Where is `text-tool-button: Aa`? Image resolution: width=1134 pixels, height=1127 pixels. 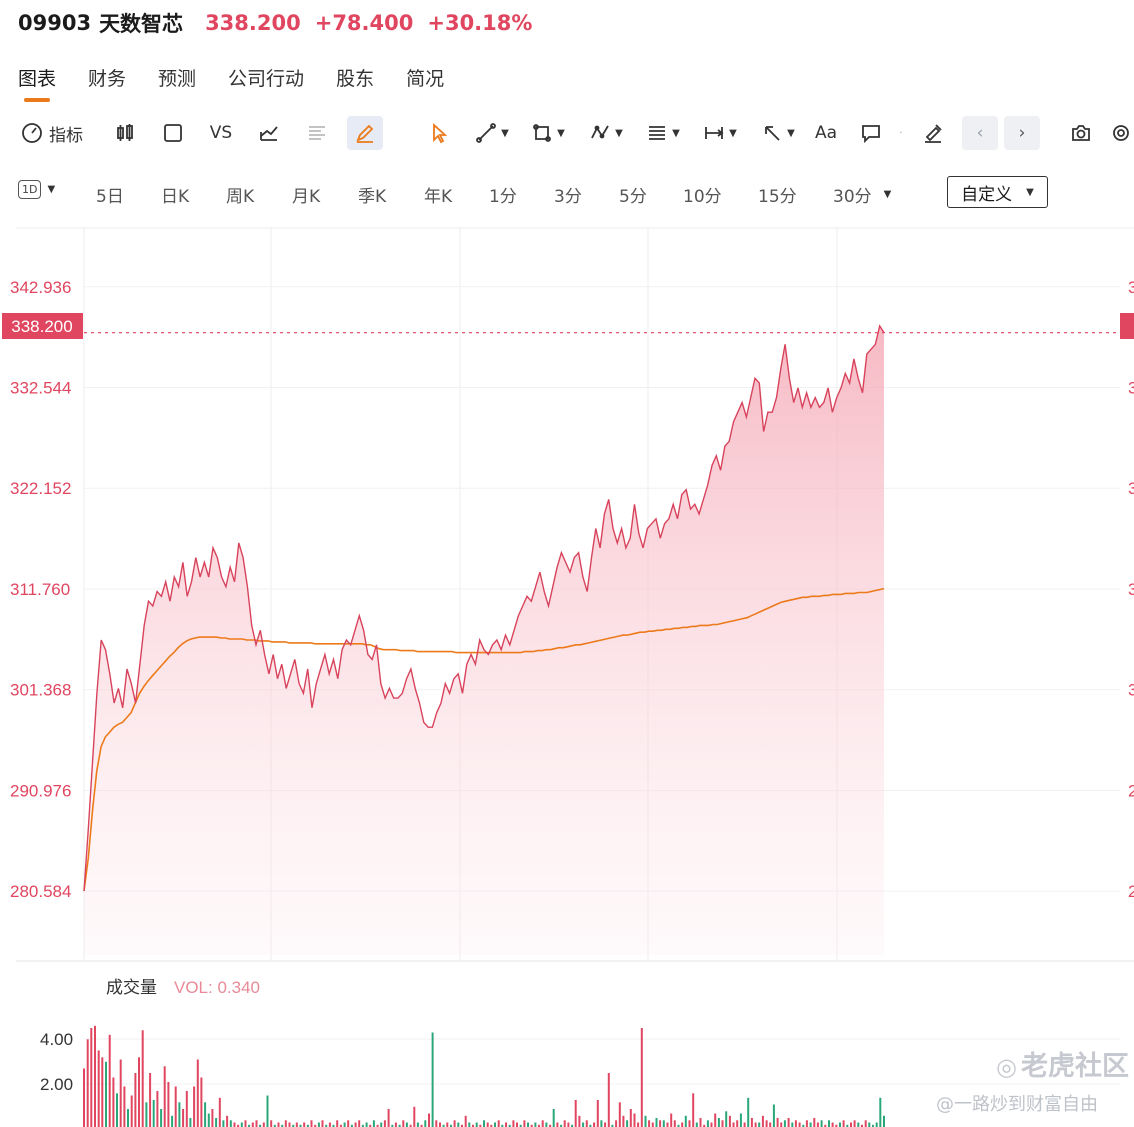
text-tool-button: Aa is located at coordinates (826, 133).